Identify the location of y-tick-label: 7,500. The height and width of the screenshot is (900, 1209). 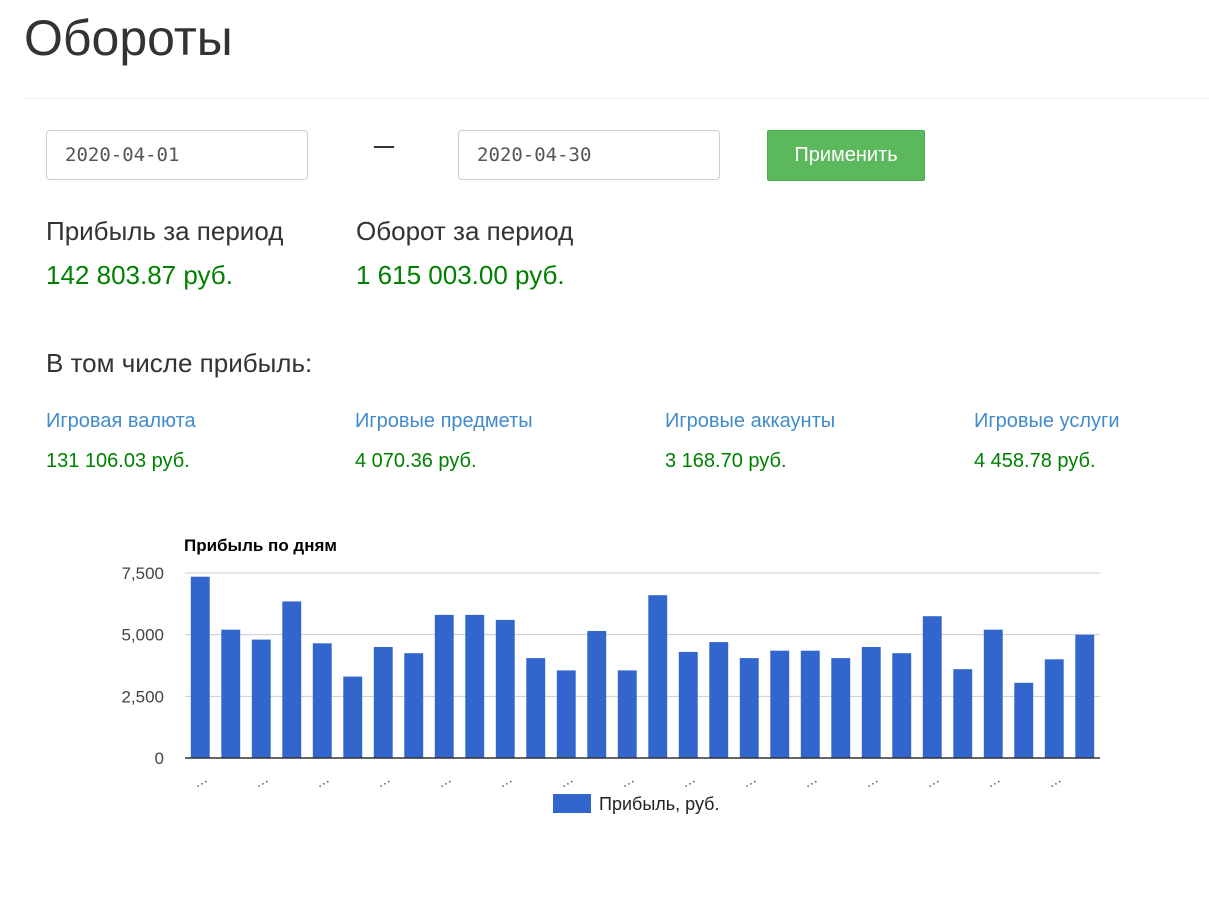
(142, 573).